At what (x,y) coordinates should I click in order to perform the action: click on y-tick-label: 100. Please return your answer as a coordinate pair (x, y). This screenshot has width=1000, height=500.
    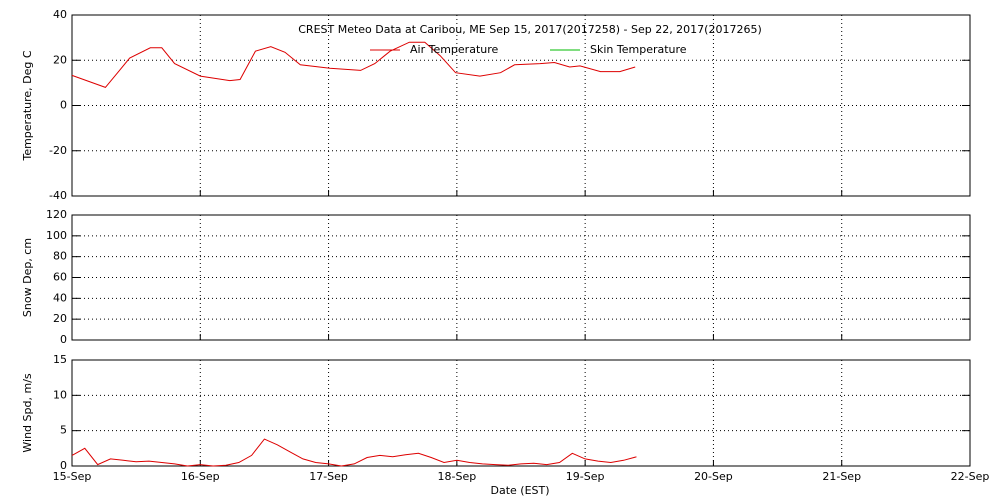
    Looking at the image, I should click on (56, 235).